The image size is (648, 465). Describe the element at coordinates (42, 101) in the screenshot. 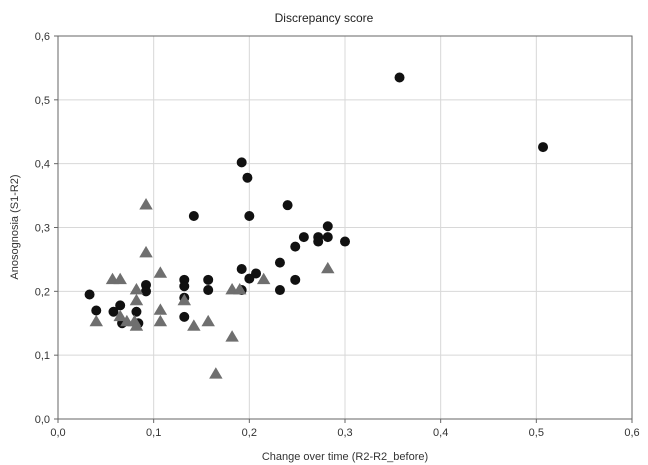

I see `y-tick-label: 0,5` at that location.